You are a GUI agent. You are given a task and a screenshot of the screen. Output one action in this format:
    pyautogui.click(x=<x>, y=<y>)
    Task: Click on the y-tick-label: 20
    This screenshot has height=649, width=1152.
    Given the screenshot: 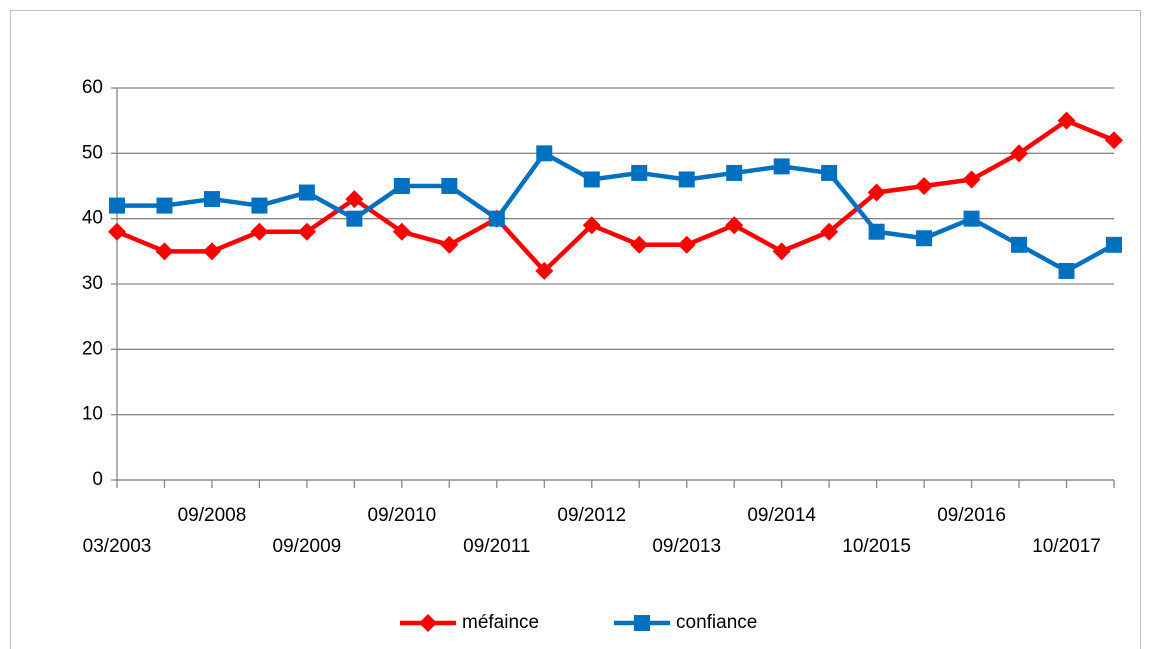 What is the action you would take?
    pyautogui.click(x=92, y=348)
    